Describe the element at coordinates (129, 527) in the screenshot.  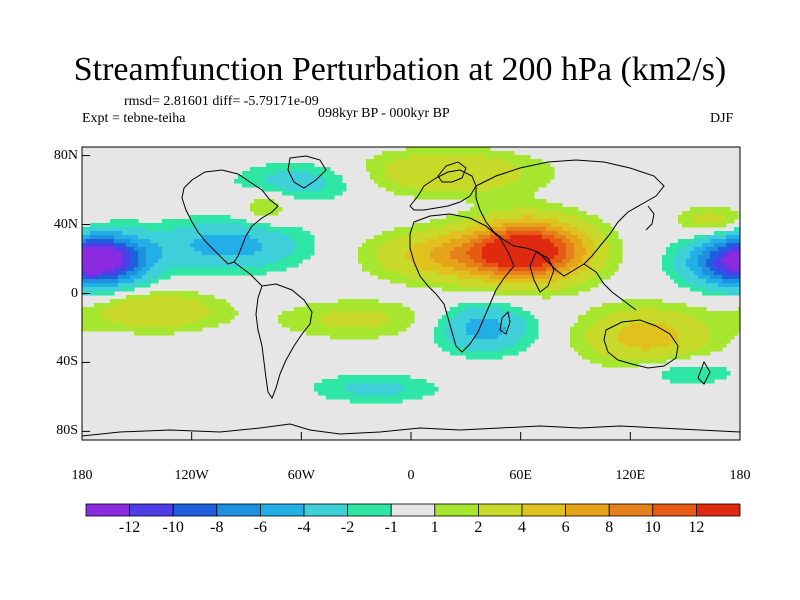
I see `colorbar-label: -12` at that location.